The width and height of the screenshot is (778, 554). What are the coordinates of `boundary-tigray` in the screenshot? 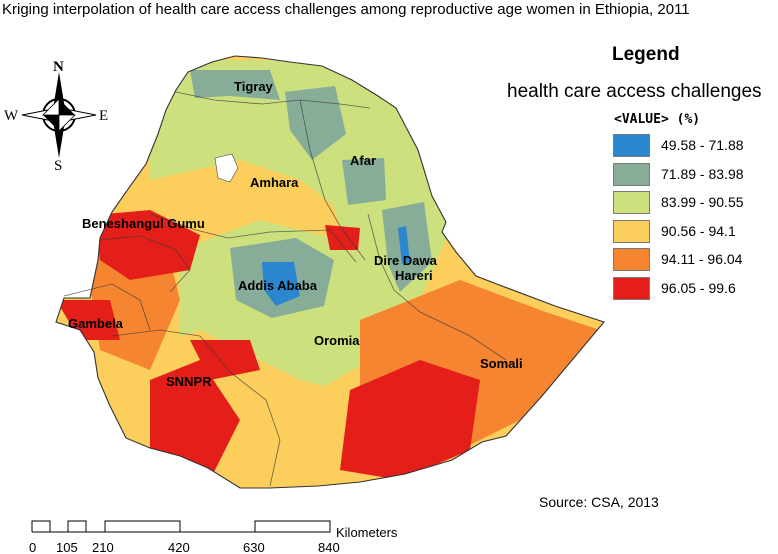 It's located at (273, 100).